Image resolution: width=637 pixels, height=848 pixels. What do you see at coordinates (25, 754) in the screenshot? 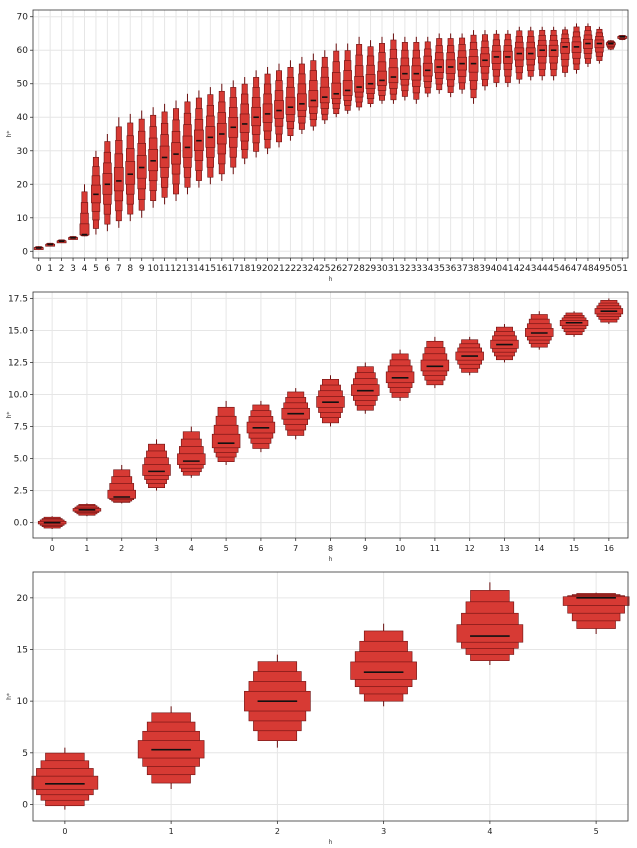
I see `y-tick-label: 5` at bounding box center [25, 754].